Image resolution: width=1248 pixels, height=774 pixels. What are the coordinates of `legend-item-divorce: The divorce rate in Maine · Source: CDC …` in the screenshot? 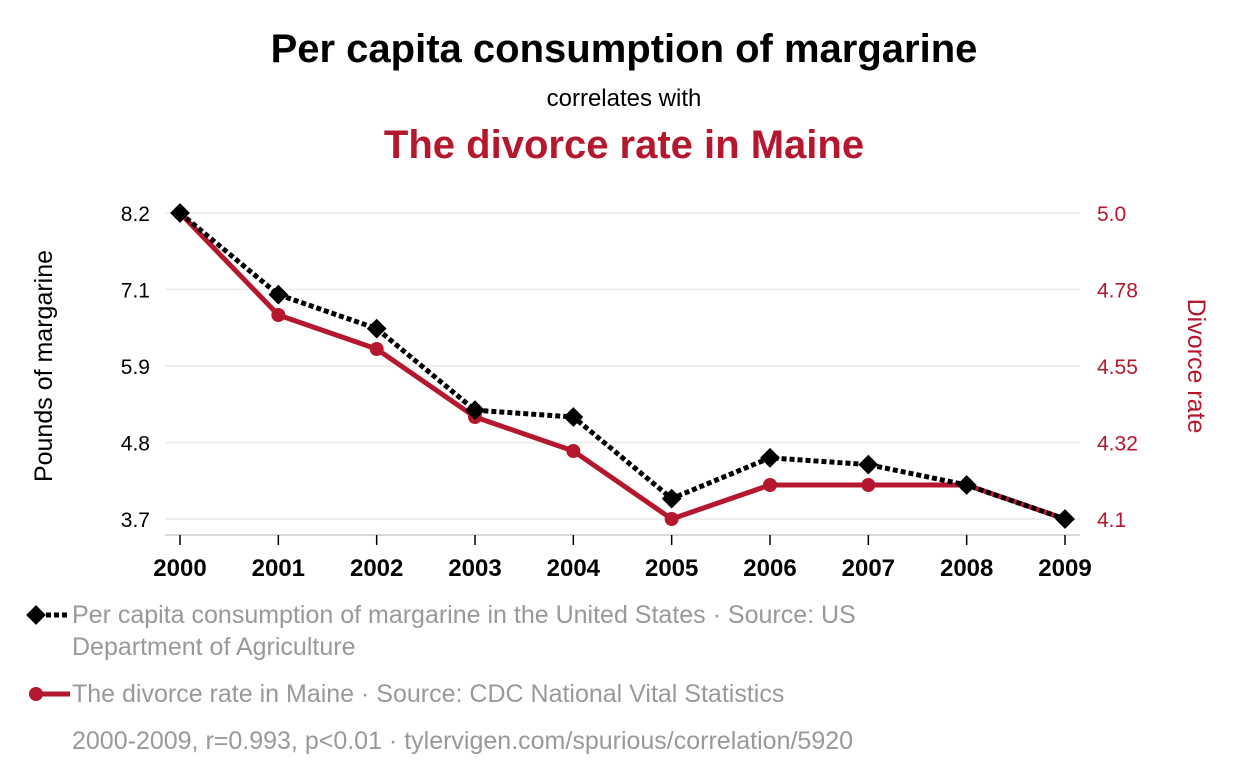 It's located at (494, 694).